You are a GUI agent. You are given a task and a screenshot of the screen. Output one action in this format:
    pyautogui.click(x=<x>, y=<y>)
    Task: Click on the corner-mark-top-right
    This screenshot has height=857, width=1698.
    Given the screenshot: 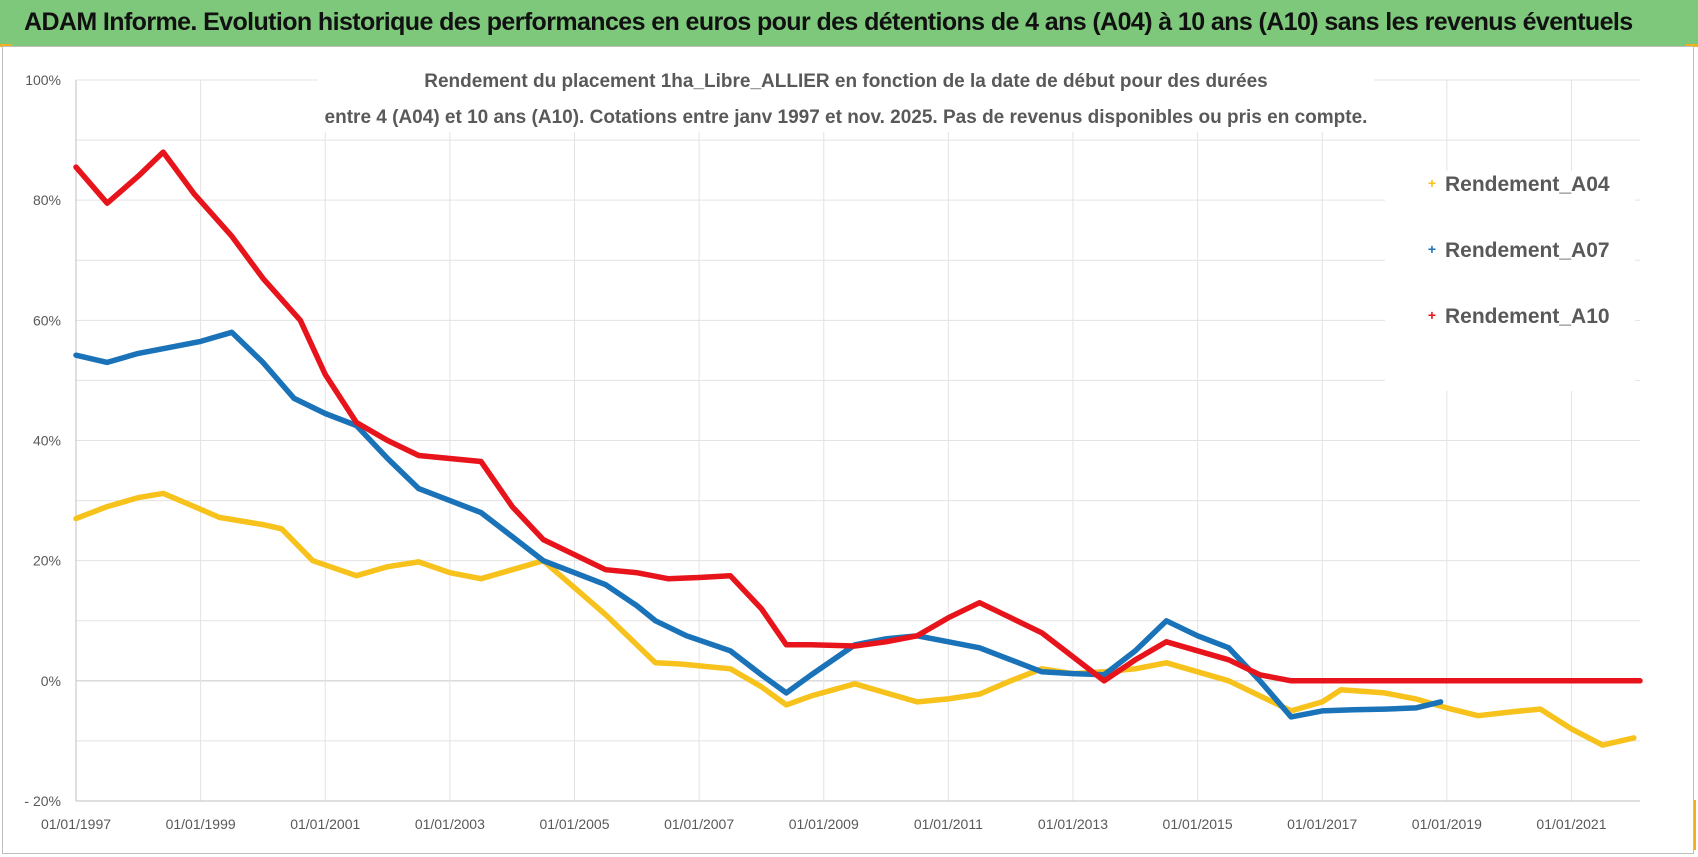 What is the action you would take?
    pyautogui.click(x=1692, y=45)
    